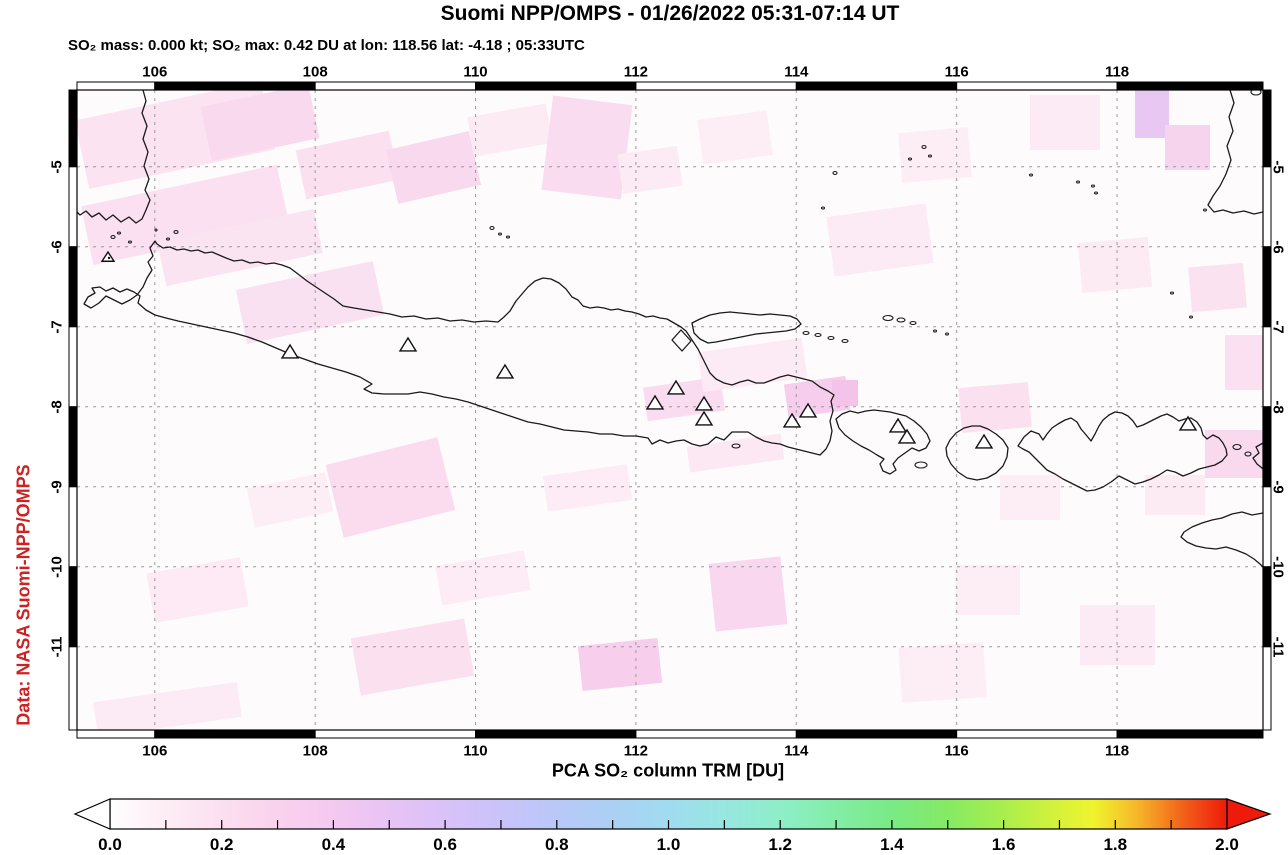 Image resolution: width=1288 pixels, height=855 pixels. What do you see at coordinates (956, 751) in the screenshot?
I see `lon-tick-label-bottom: 116` at bounding box center [956, 751].